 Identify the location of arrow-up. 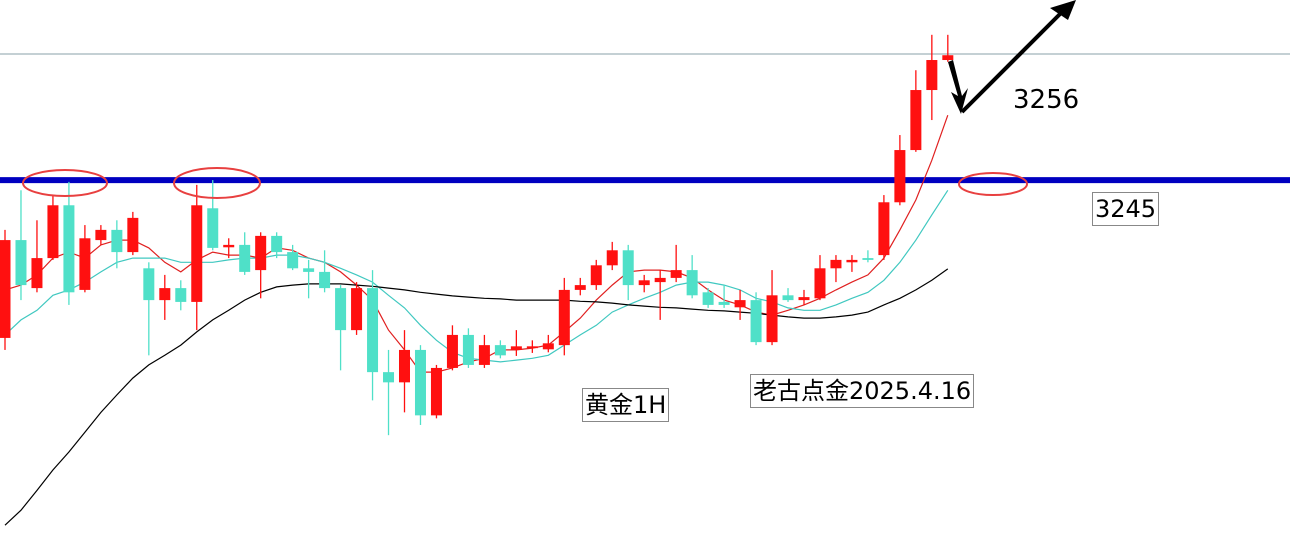
(1013, 61).